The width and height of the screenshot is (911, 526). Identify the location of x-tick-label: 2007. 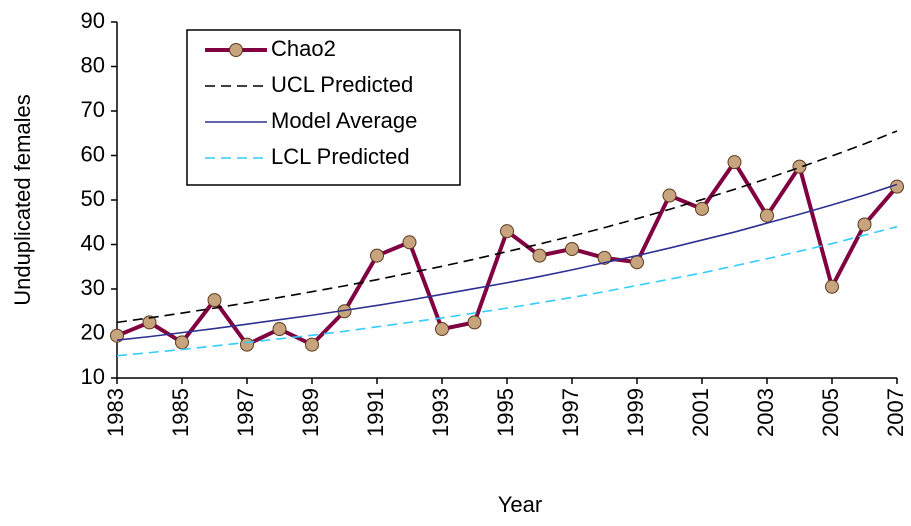
(895, 412).